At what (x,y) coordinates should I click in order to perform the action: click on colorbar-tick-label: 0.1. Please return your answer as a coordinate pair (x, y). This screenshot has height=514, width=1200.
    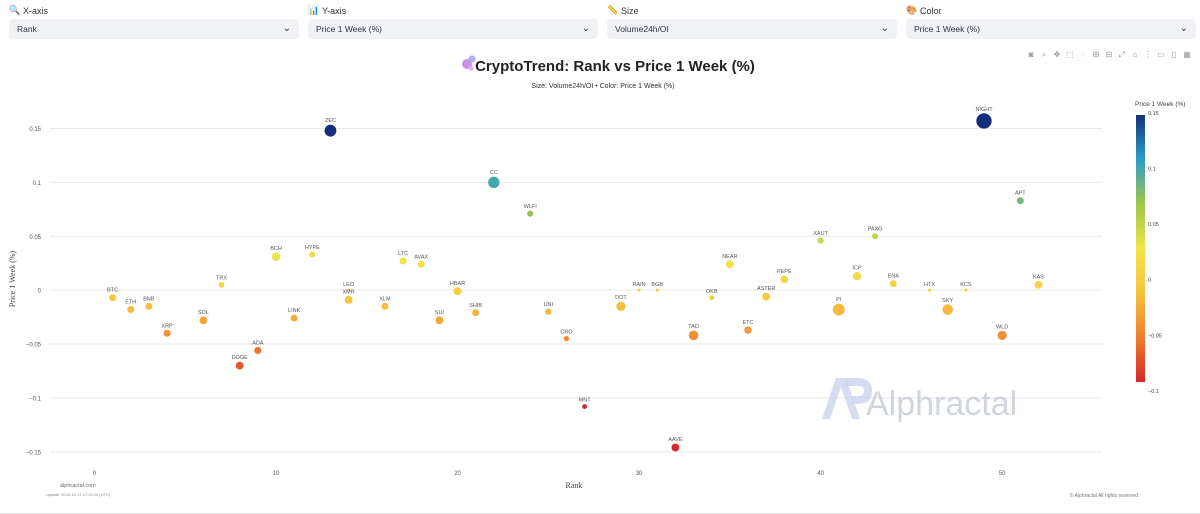
    Looking at the image, I should click on (1152, 169).